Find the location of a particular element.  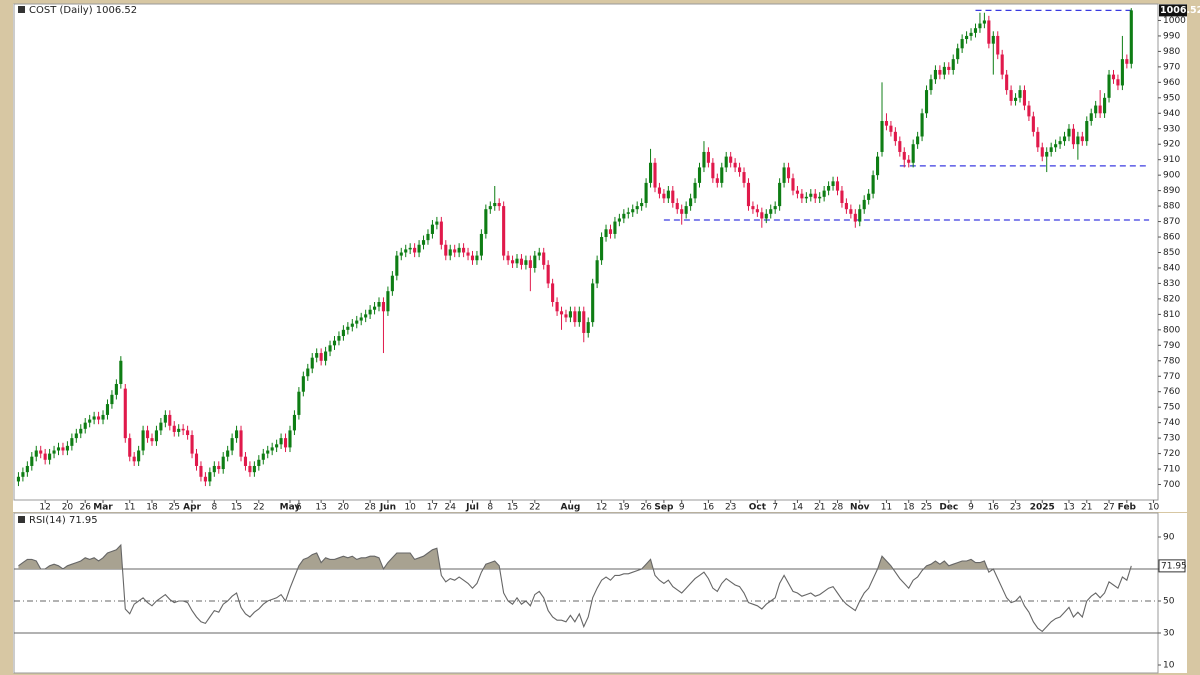

x-tick-label: May is located at coordinates (290, 508).